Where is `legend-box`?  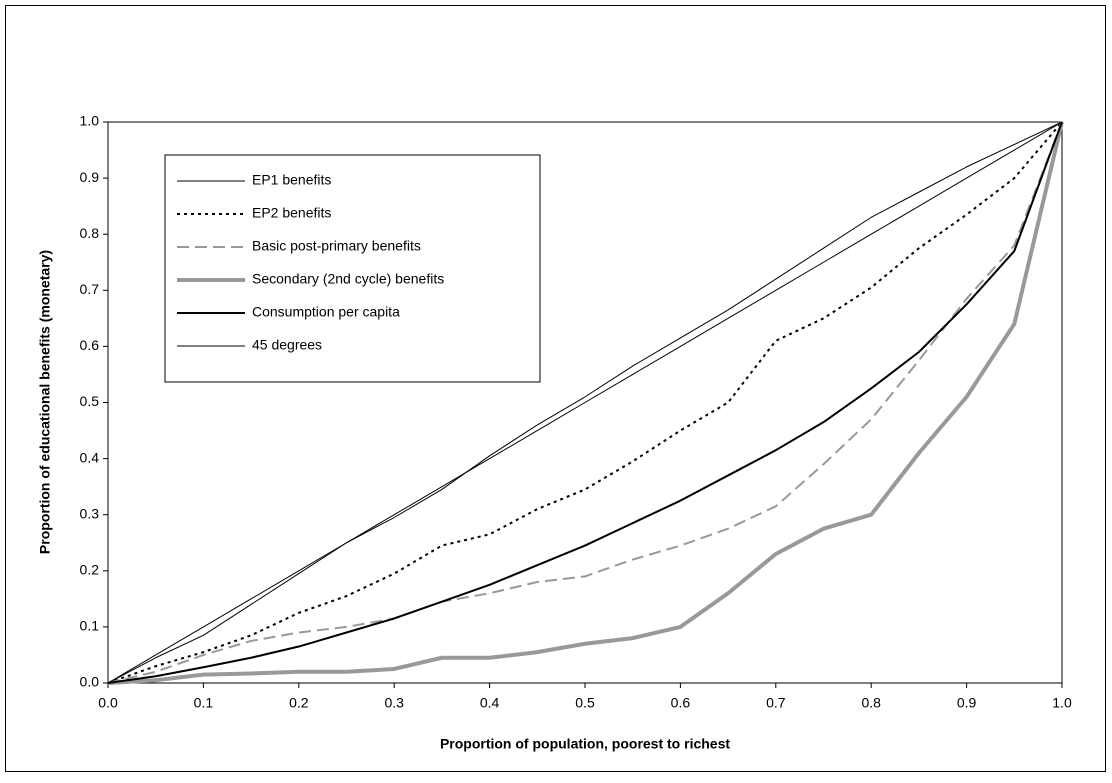
legend-box is located at coordinates (352, 268).